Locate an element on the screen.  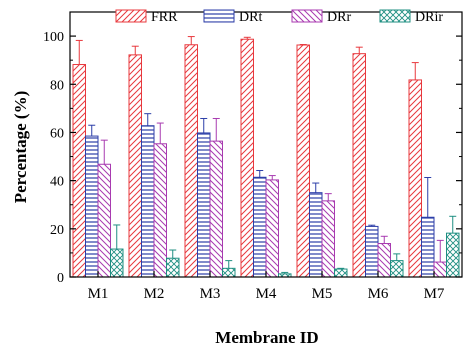
y-axis-title: Percentage (%) is located at coordinates (20, 147).